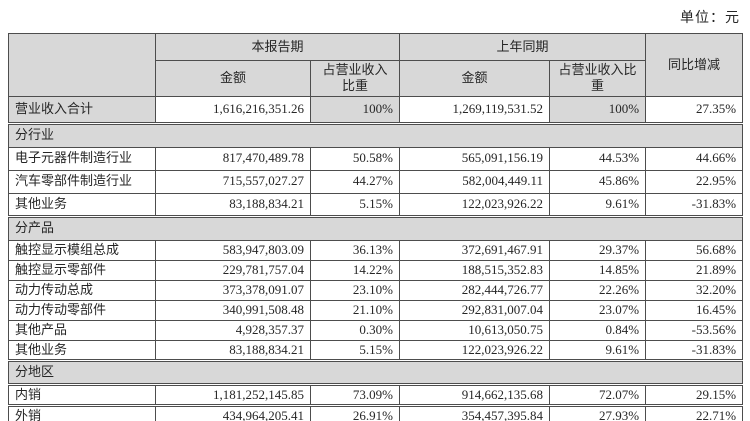 The width and height of the screenshot is (750, 421). I want to click on cell-current-amount: 817,470,489.78, so click(233, 158).